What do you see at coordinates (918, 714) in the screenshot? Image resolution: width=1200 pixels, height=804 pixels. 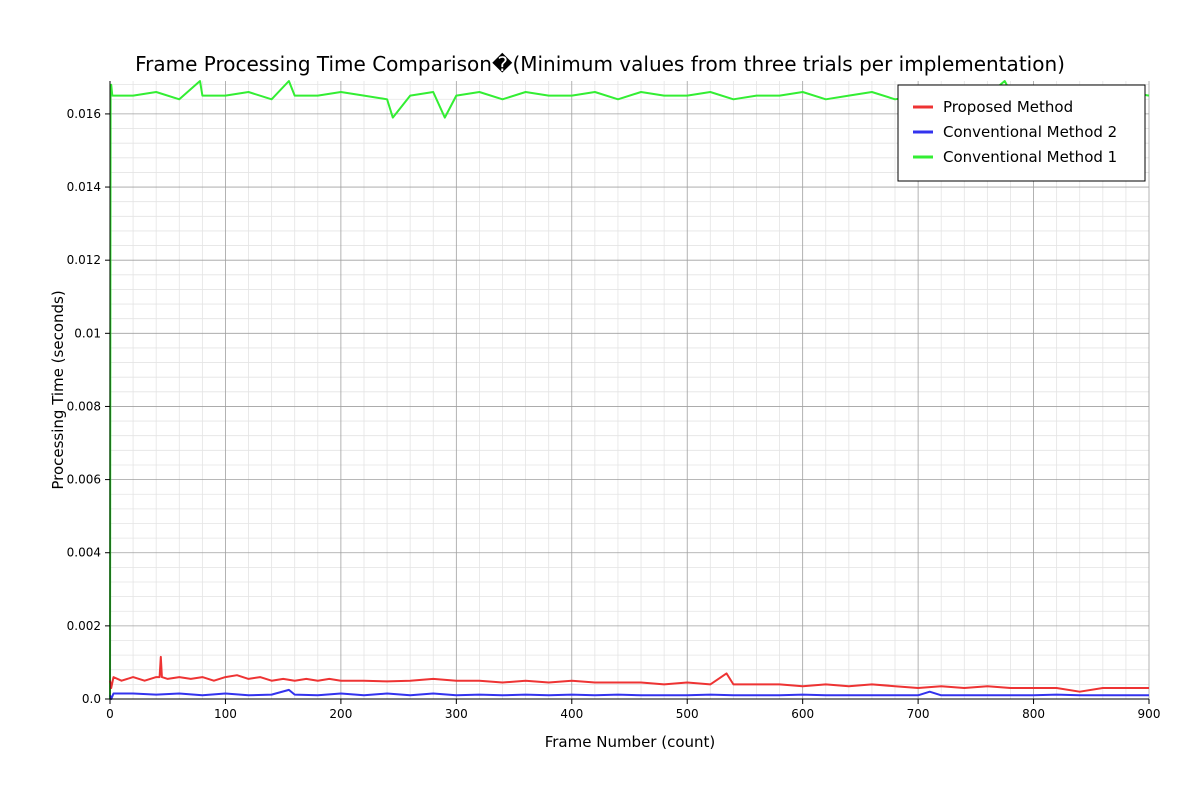 I see `x-tick-label: 700` at bounding box center [918, 714].